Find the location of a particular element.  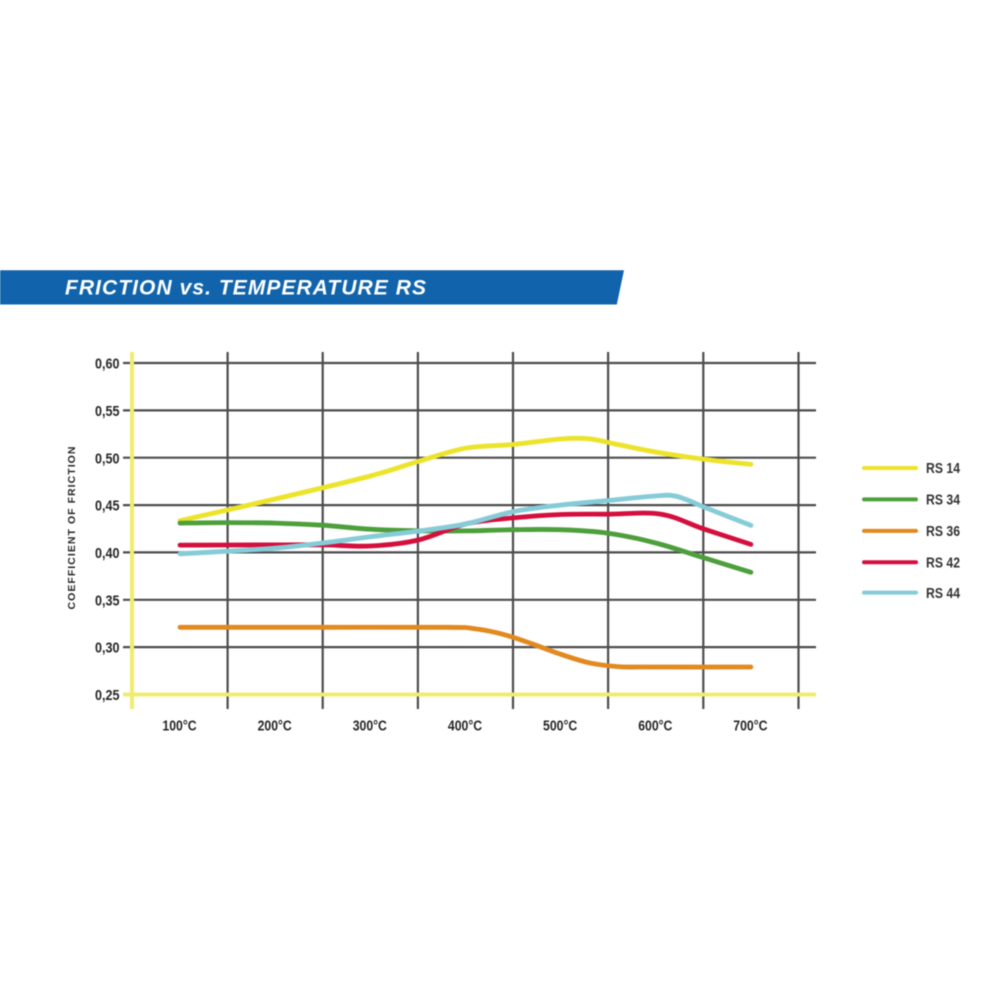

svg-text: RS 42 is located at coordinates (943, 563).